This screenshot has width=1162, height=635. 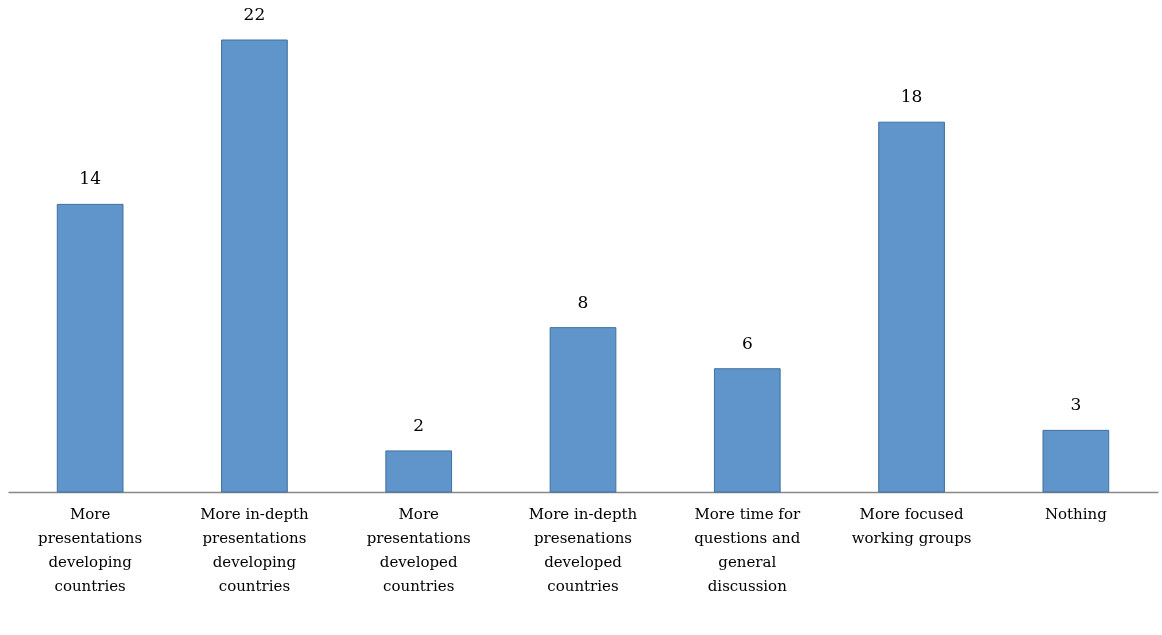 What do you see at coordinates (583, 301) in the screenshot?
I see `data-label: 8` at bounding box center [583, 301].